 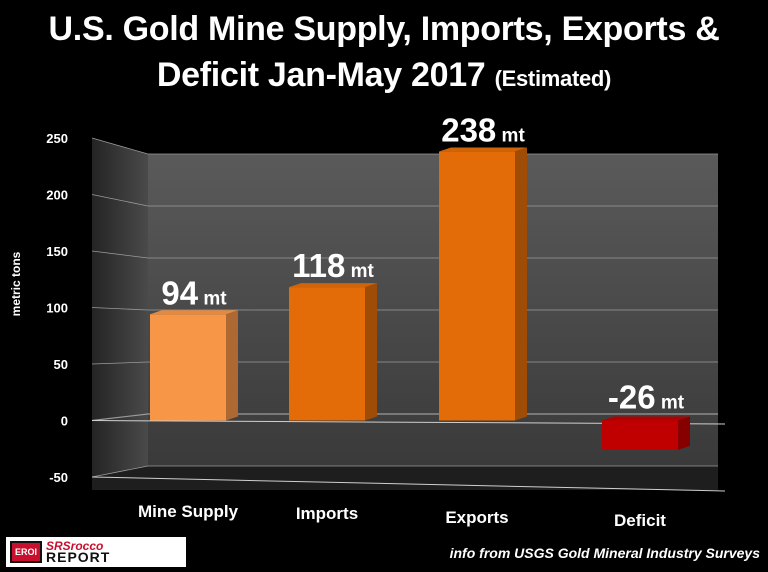 What do you see at coordinates (327, 513) in the screenshot?
I see `x-category-label: Imports` at bounding box center [327, 513].